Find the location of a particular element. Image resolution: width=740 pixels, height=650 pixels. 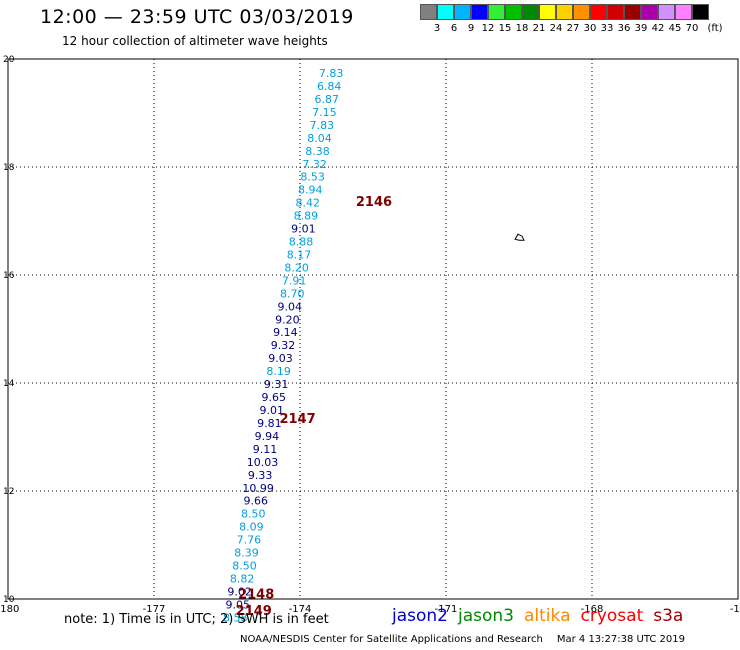

wave-height-label: 7.76 is located at coordinates (249, 540).